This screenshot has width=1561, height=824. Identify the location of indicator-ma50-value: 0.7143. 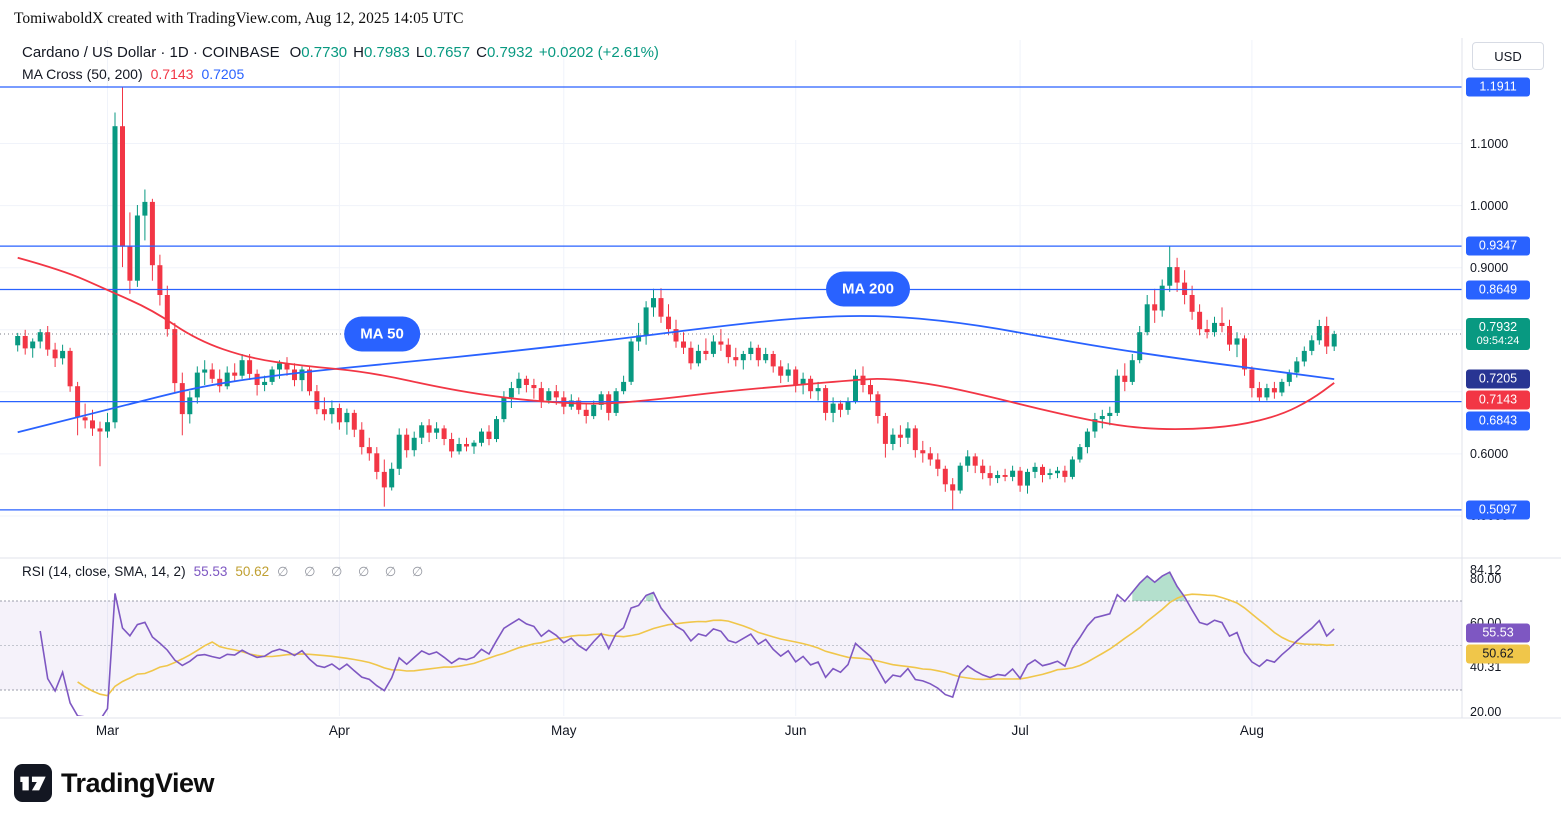
(172, 74).